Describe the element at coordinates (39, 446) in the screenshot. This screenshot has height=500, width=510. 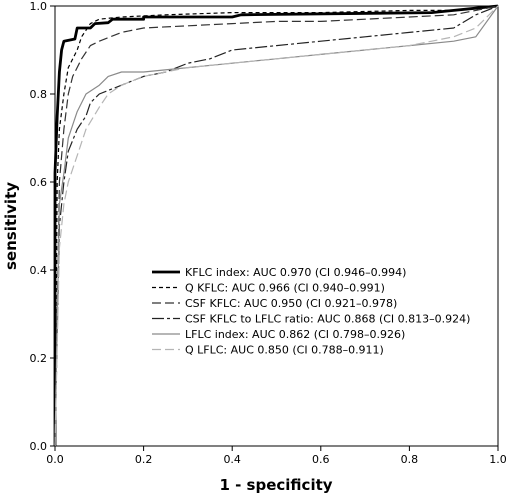
I see `y-tick-label: 0.0` at that location.